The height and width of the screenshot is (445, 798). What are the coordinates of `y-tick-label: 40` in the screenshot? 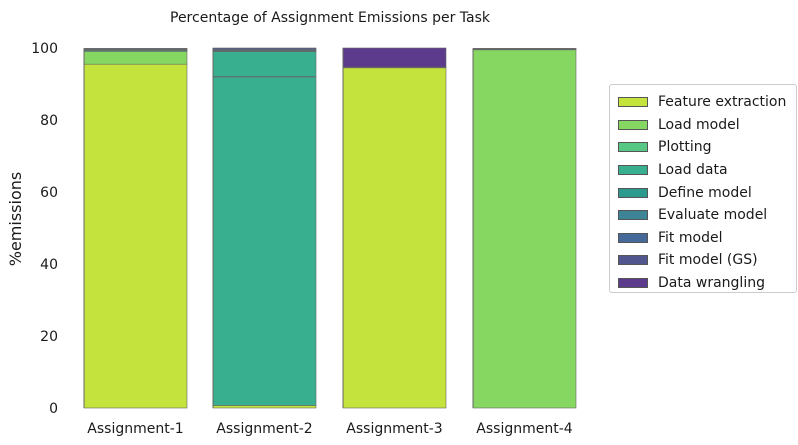 It's located at (49, 265).